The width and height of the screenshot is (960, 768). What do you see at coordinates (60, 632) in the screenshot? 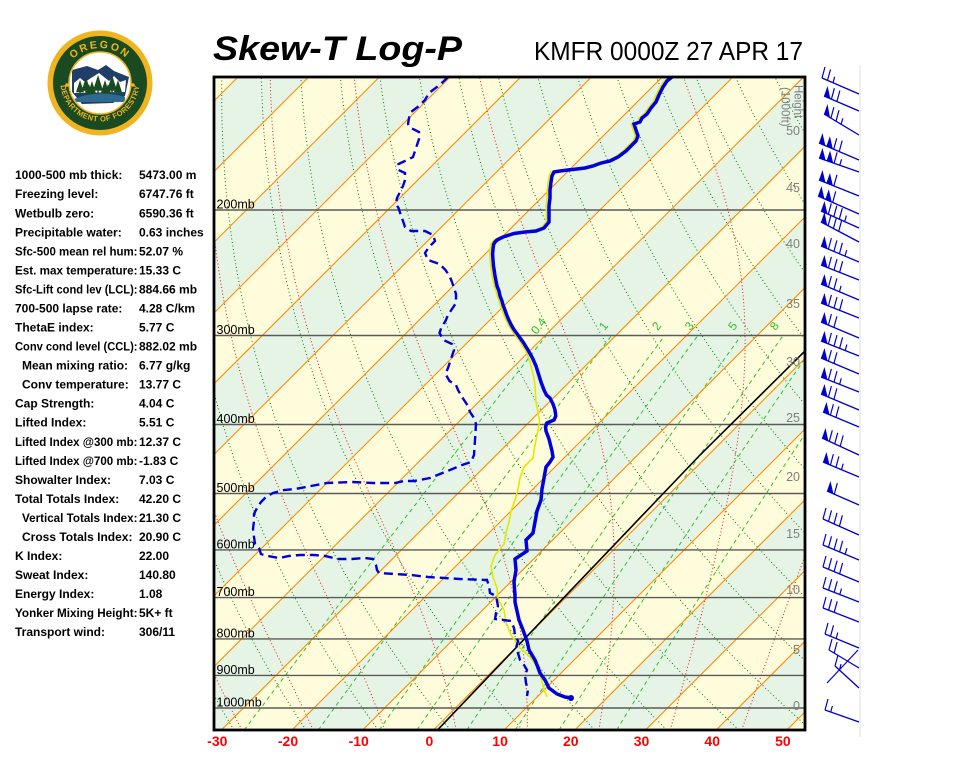
I see `svg-text: Transport wind:` at bounding box center [60, 632].